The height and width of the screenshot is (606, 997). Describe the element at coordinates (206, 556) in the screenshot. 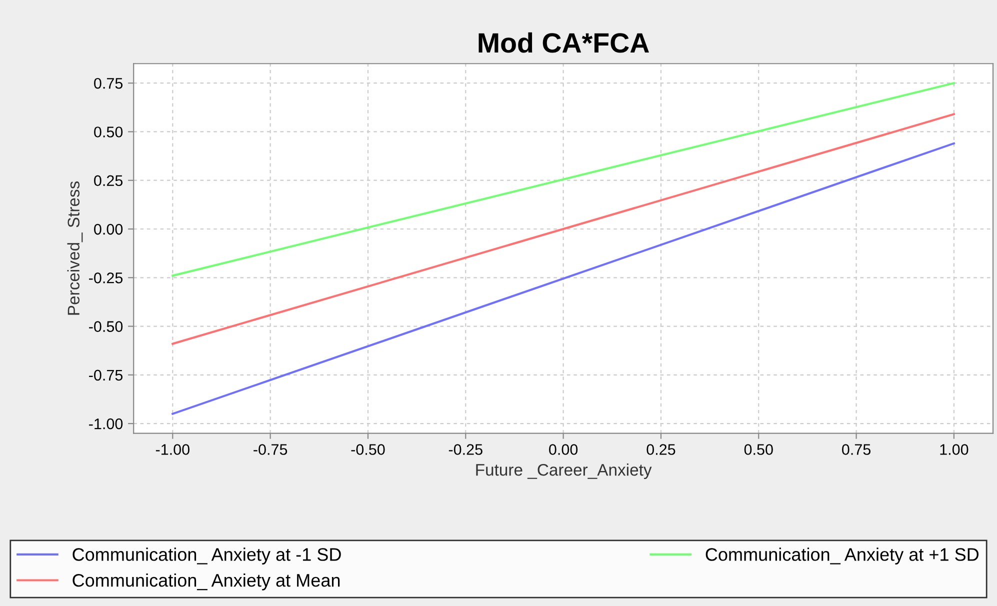

I see `legend-label: Communication_ Anxiety at -1 SD` at that location.